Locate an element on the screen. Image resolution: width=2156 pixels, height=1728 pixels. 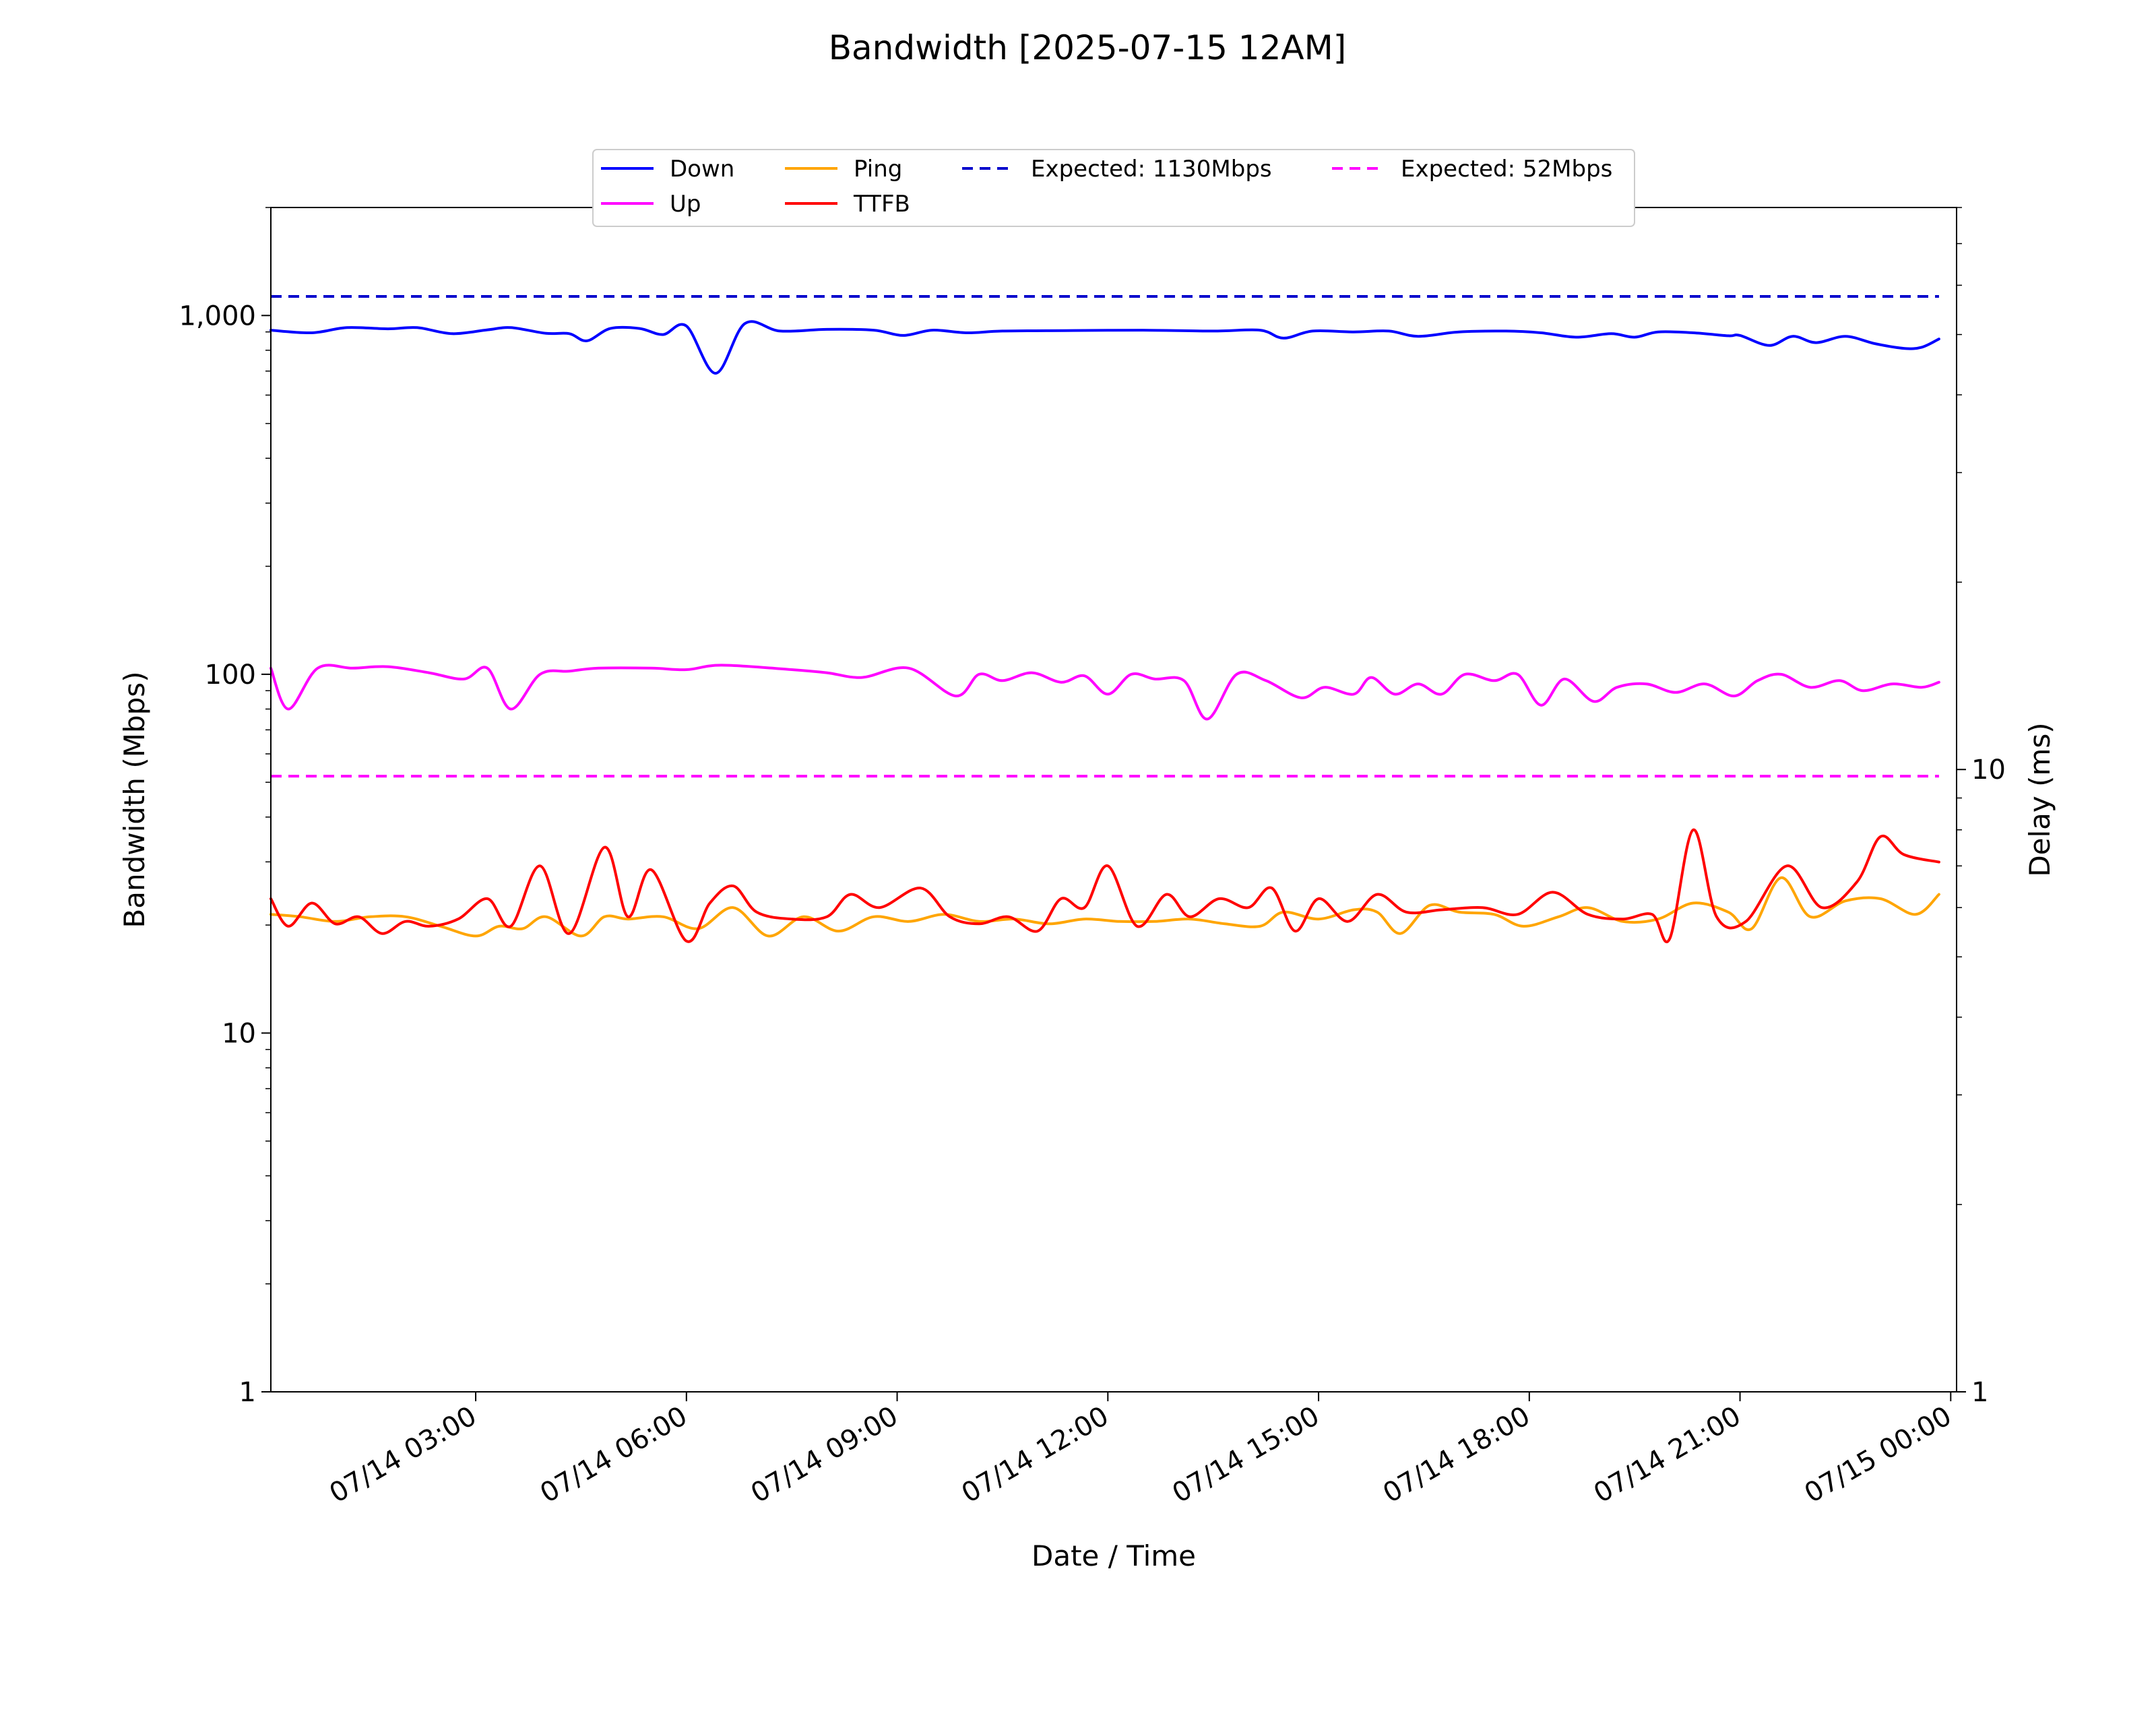
y-right-tick-label: 10 is located at coordinates (1988, 770).